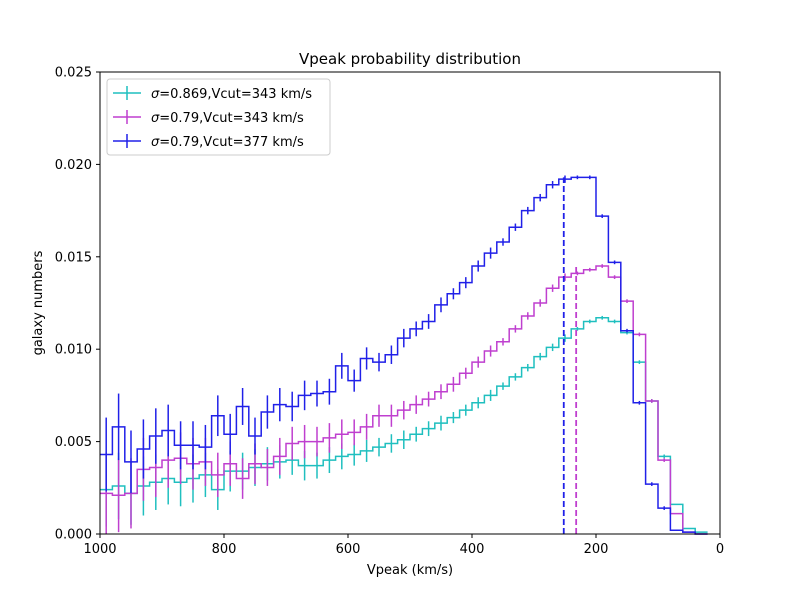 This screenshot has height=600, width=800. Describe the element at coordinates (38, 302) in the screenshot. I see `y-axis-label: galaxy numbers` at that location.